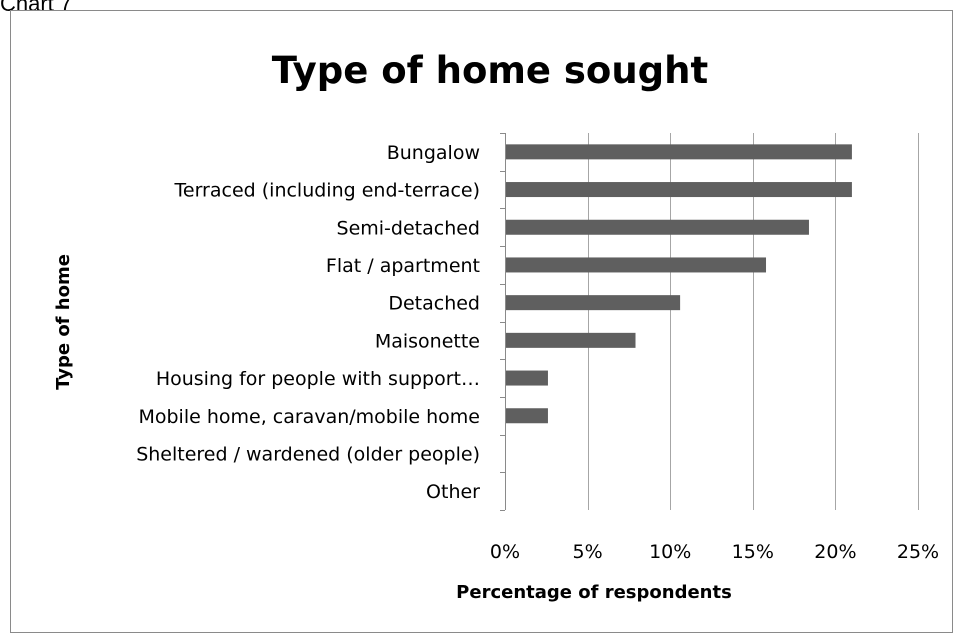 The width and height of the screenshot is (955, 635). Describe the element at coordinates (308, 454) in the screenshot. I see `category-label: Sheltered / wardened (older people)` at that location.